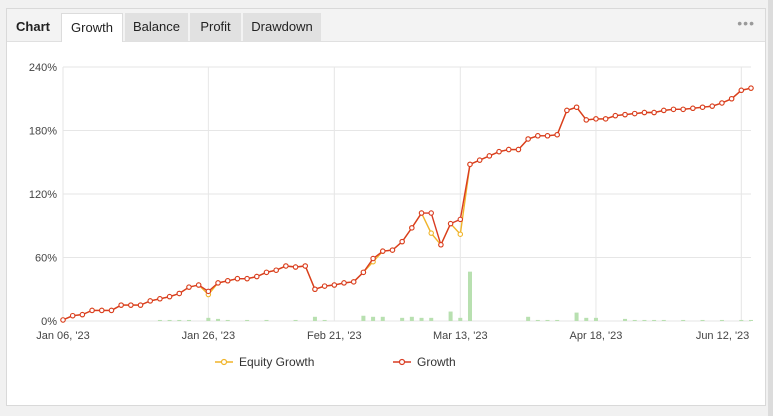  Describe the element at coordinates (770, 208) in the screenshot. I see `scrollbar-edge` at that location.